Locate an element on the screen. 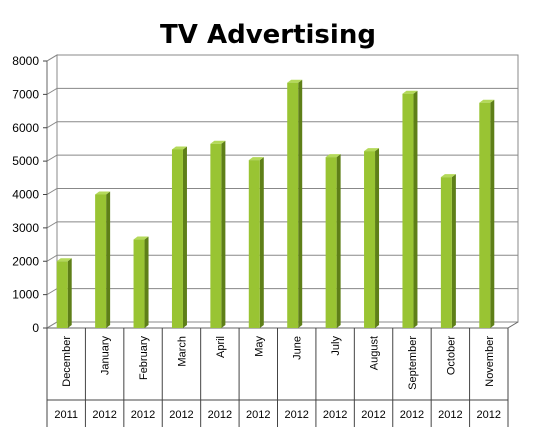  y-tick-label: 2000 is located at coordinates (25, 261).